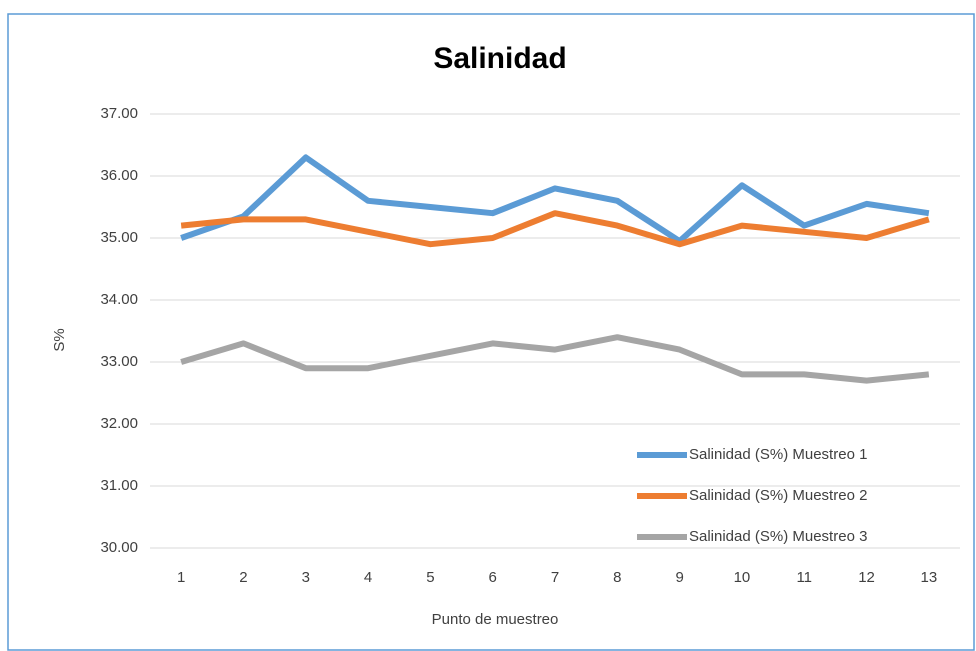 This screenshot has width=976, height=651. I want to click on x-tick-label: 9, so click(679, 577).